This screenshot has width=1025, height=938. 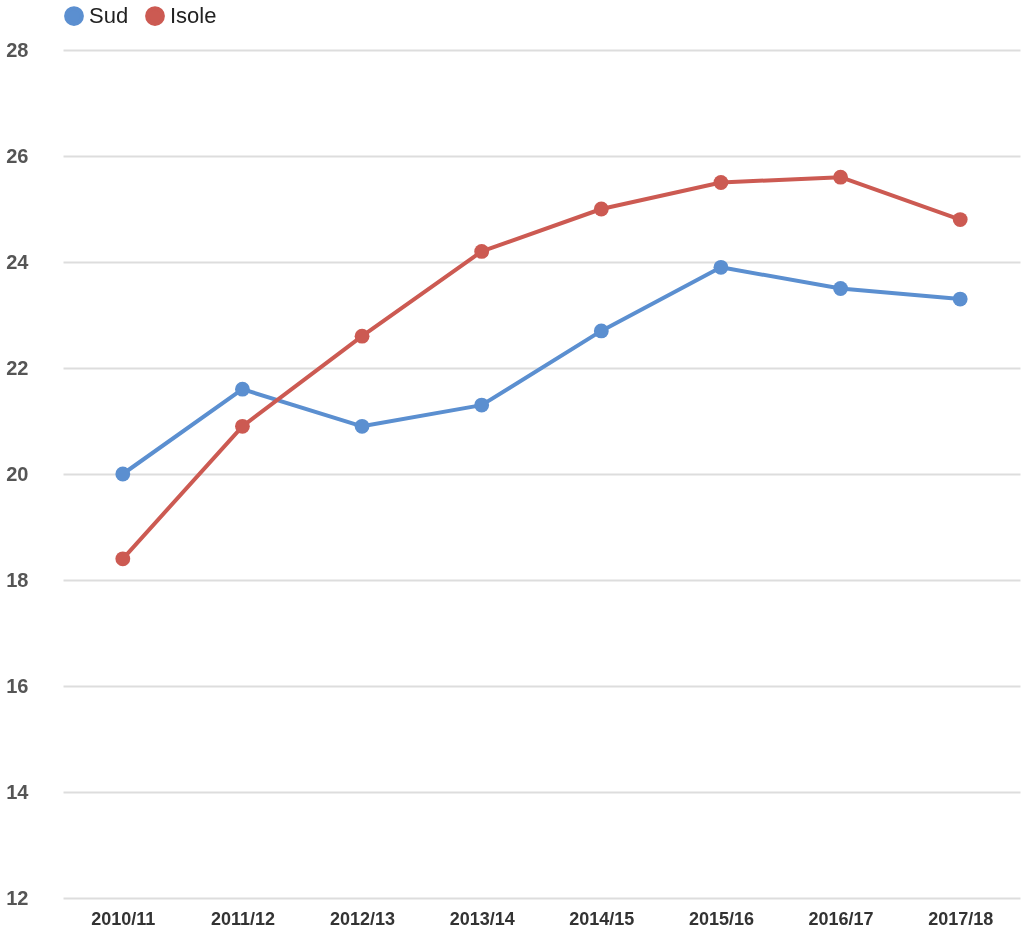 I want to click on y-tick-label: 12, so click(x=17, y=897).